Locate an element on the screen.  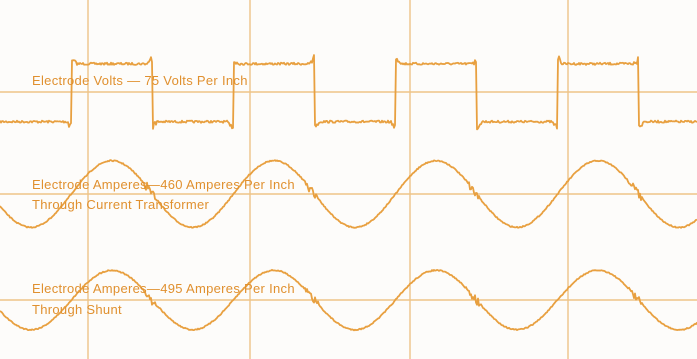
shunt-current-trace-sublabel: Through Shunt is located at coordinates (77, 309).